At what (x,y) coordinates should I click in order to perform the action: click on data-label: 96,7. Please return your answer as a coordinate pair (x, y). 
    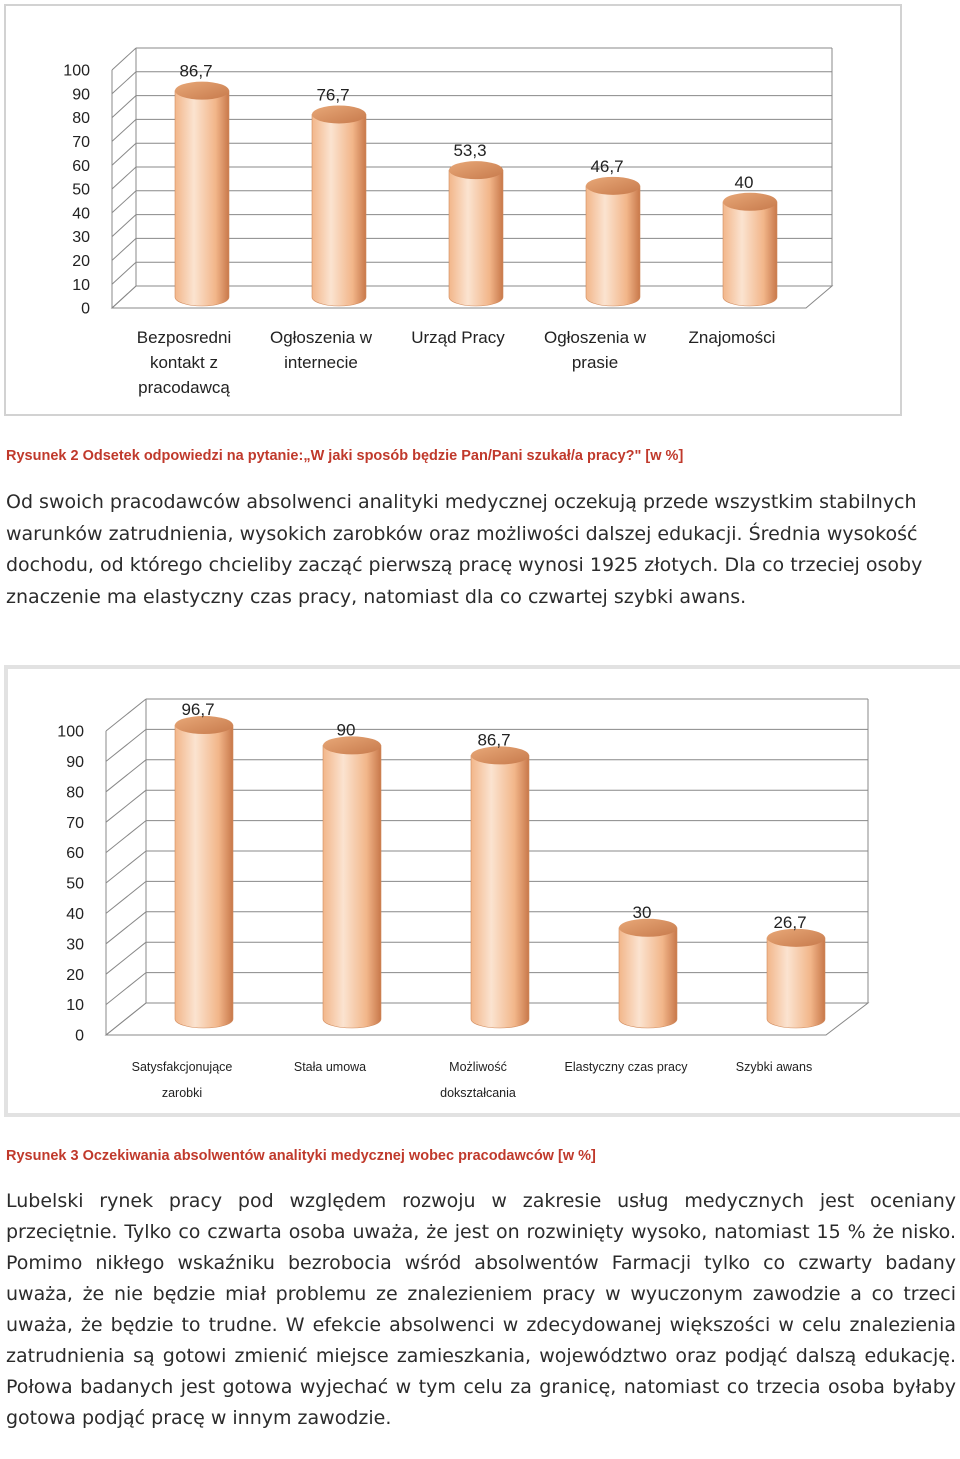
    Looking at the image, I should click on (197, 709).